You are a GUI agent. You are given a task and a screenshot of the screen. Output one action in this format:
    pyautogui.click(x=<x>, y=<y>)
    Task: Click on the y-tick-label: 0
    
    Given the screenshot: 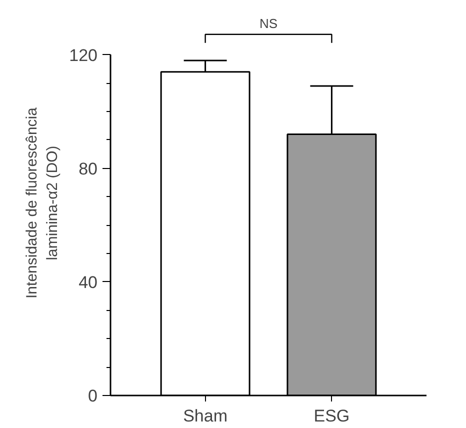 What is the action you would take?
    pyautogui.click(x=93, y=396)
    